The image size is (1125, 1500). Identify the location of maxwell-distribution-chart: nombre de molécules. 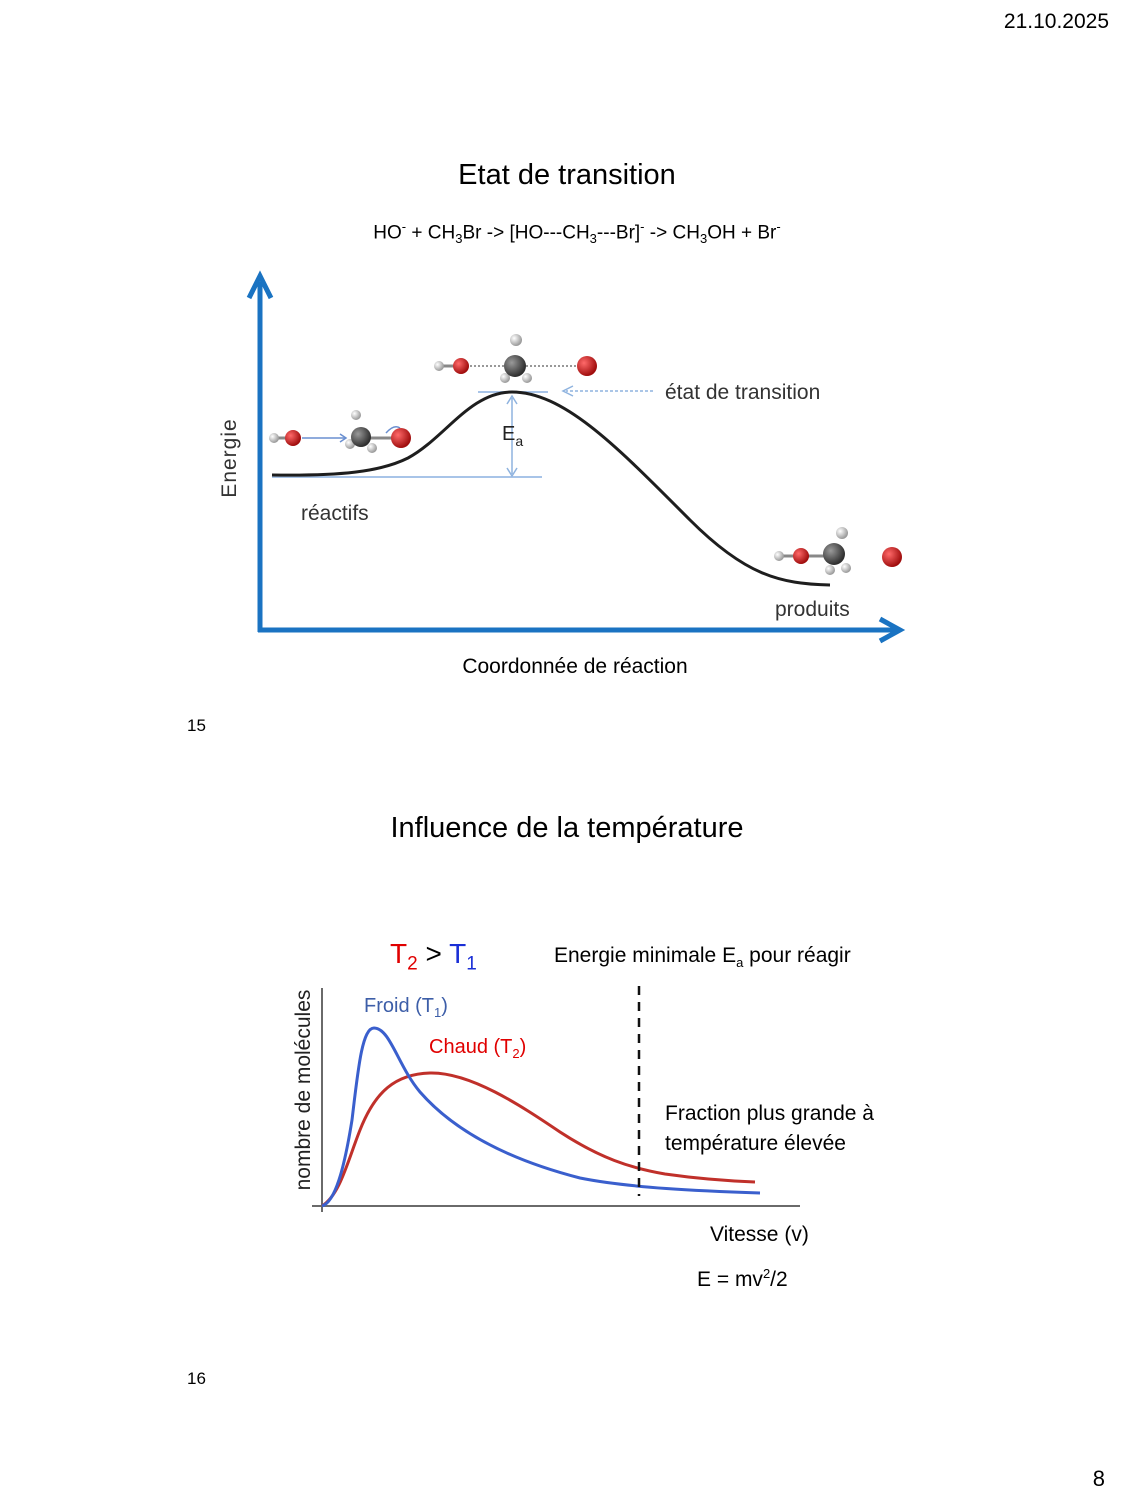
(546, 1099).